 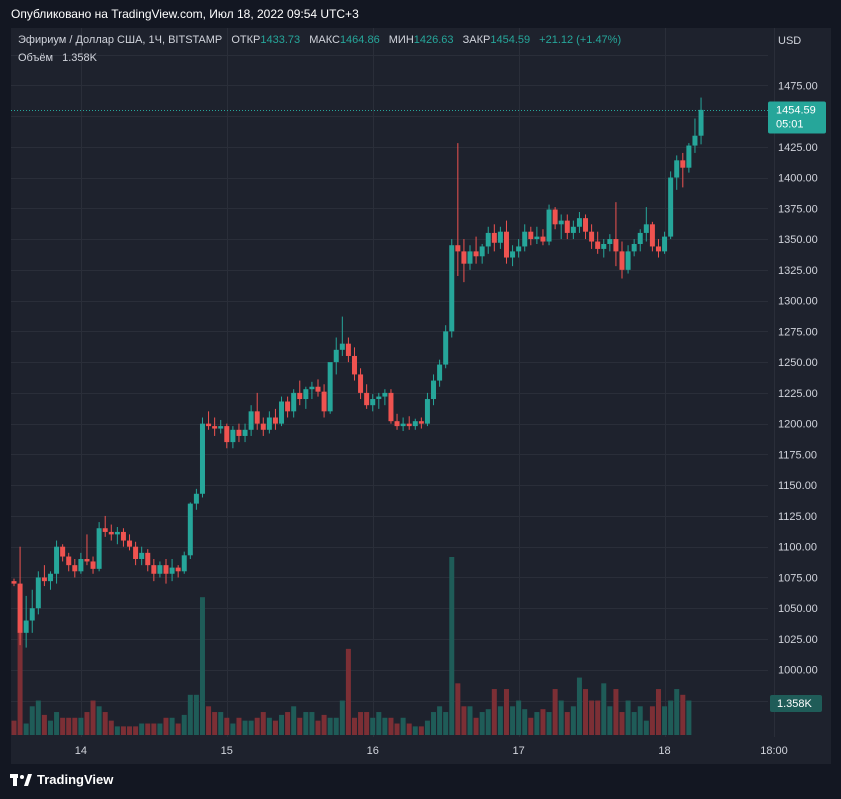 I want to click on volume-tag-value: 1.358K, so click(x=795, y=704).